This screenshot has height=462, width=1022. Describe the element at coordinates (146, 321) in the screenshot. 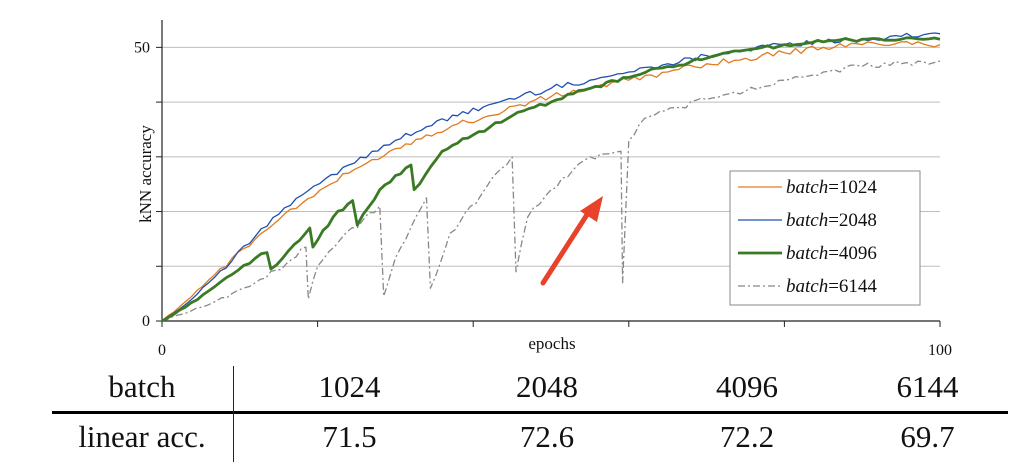

I see `y-tick-label: 0` at that location.